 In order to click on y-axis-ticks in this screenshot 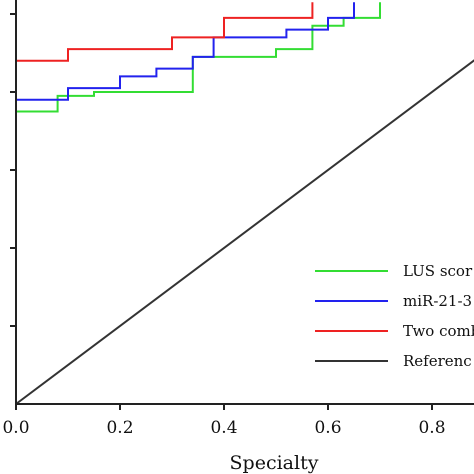, I will do `click(13, 170)`.